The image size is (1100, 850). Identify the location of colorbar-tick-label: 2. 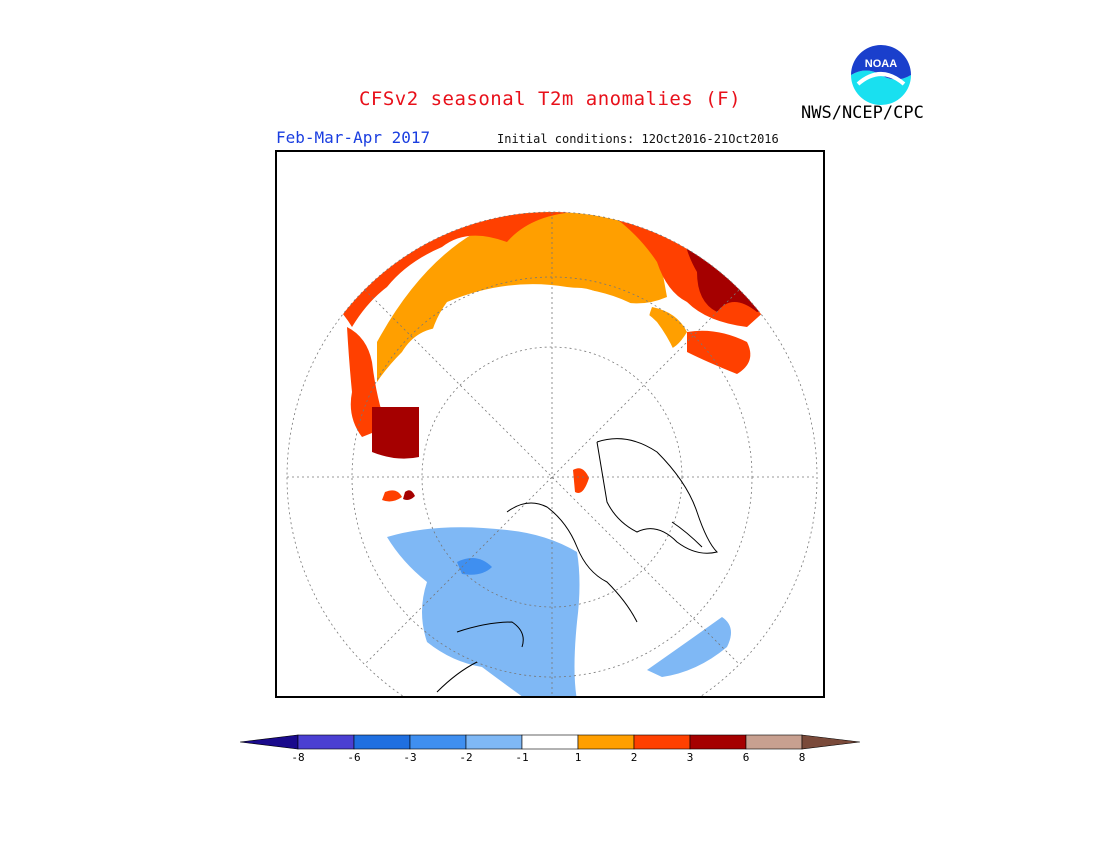
(634, 757).